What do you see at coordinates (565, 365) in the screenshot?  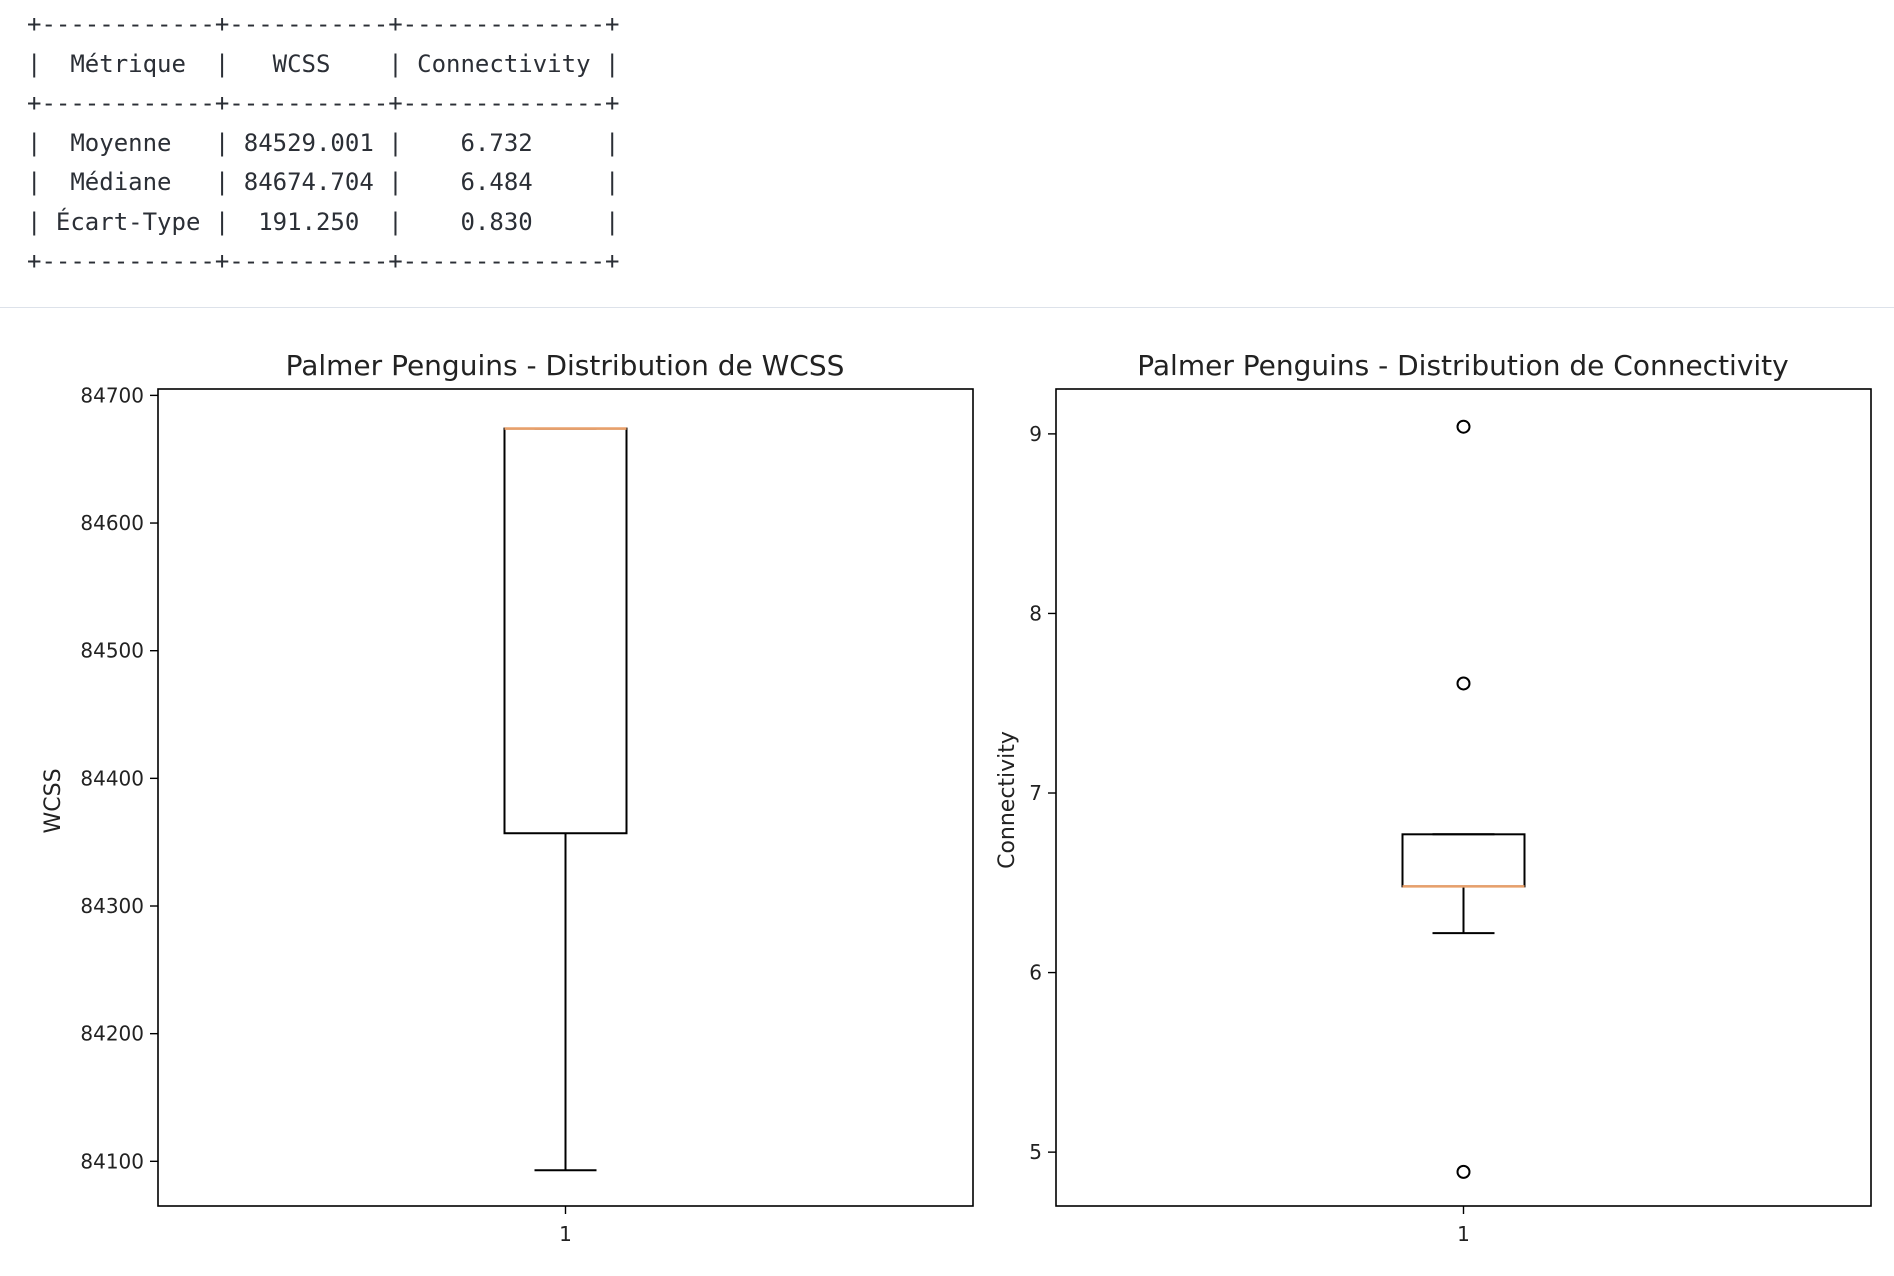 I see `chart-title: Palmer Penguins - Distribution de WCSS` at bounding box center [565, 365].